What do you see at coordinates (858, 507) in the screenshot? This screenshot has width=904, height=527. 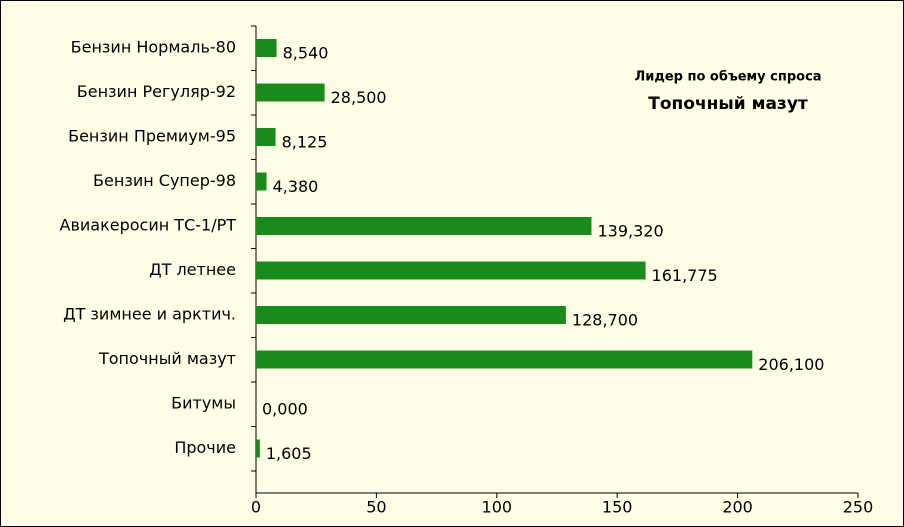 I see `x-tick-label: 250` at bounding box center [858, 507].